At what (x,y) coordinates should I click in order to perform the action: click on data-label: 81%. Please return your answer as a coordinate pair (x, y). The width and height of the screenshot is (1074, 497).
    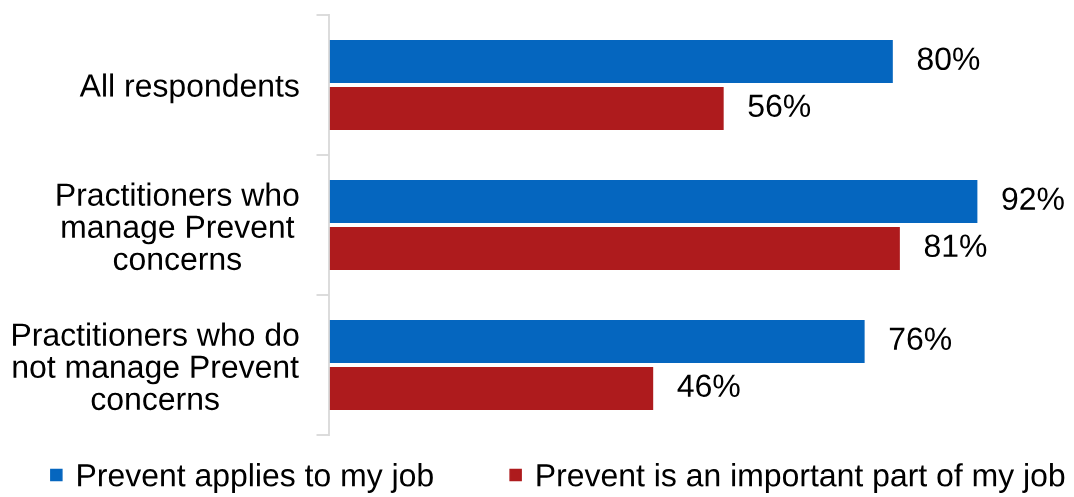
    Looking at the image, I should click on (955, 246).